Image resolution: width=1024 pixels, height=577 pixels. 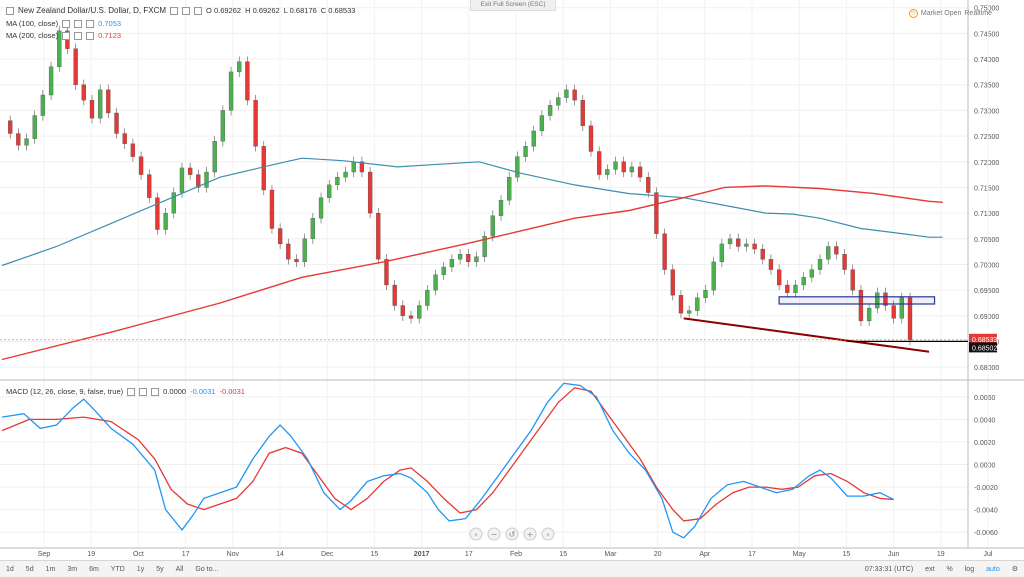 I want to click on time-tick-label: Feb, so click(x=516, y=554).